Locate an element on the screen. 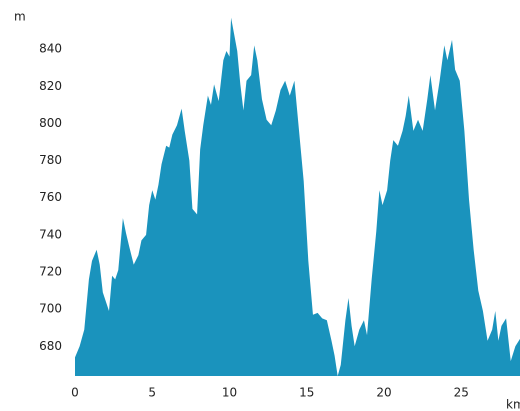 This screenshot has height=411, width=520. y-tick-label: 840 is located at coordinates (50, 49).